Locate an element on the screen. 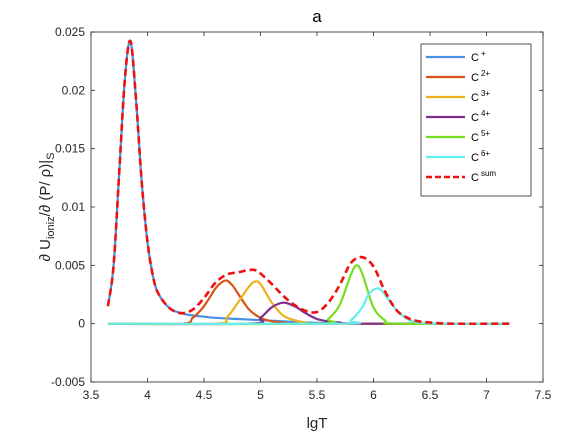  legend-sup: 2+ is located at coordinates (485, 73).